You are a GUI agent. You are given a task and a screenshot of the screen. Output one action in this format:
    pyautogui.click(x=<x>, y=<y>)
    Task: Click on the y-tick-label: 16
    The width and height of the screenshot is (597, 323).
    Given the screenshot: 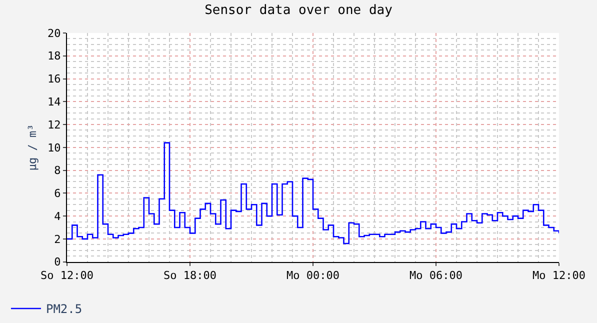 What is the action you would take?
    pyautogui.click(x=54, y=79)
    